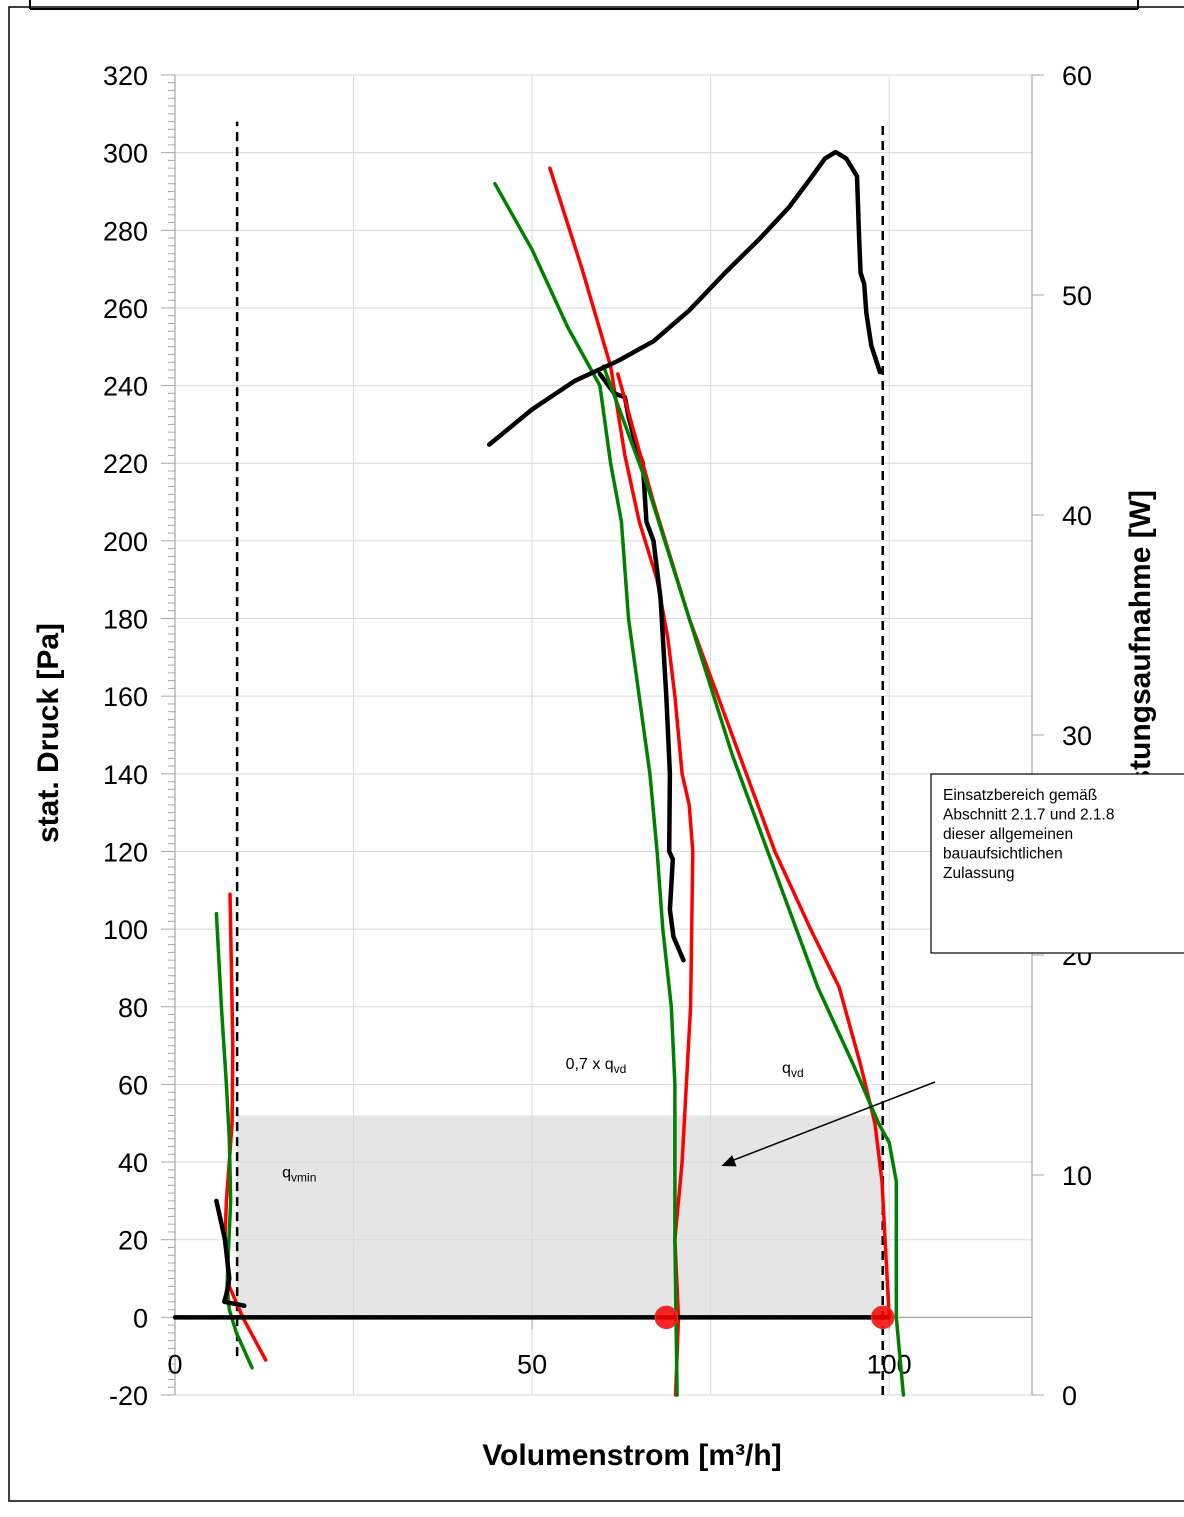  Describe the element at coordinates (1003, 854) in the screenshot. I see `callout-text-line: bauaufsichtlichen` at that location.